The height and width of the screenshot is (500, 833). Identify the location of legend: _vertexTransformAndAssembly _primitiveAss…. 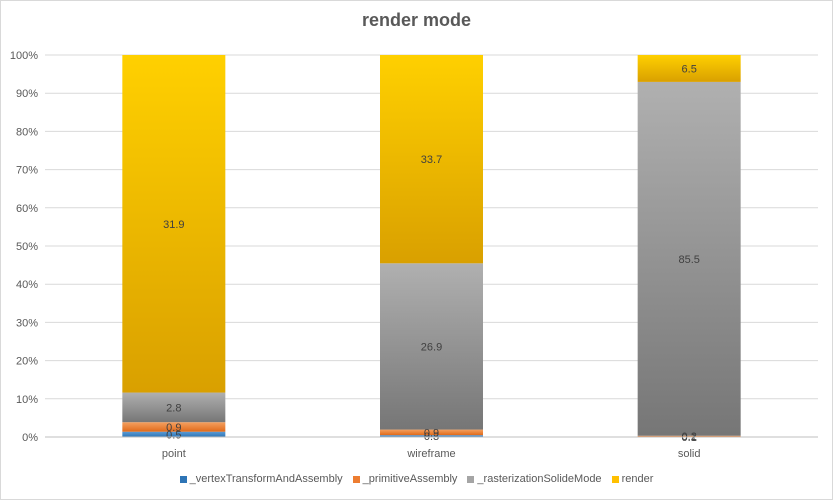
(416, 479).